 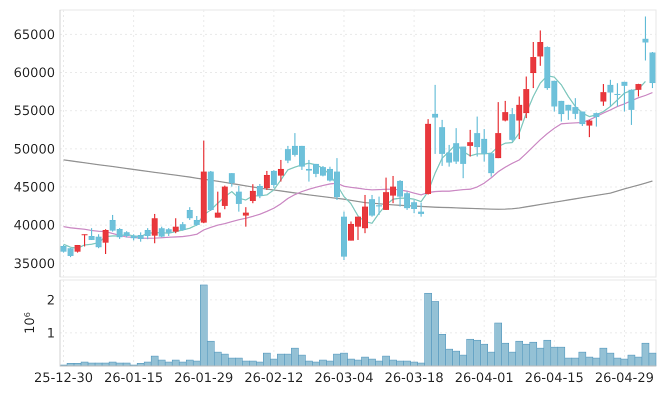 What do you see at coordinates (34, 188) in the screenshot?
I see `y-tick-label: 45000` at bounding box center [34, 188].